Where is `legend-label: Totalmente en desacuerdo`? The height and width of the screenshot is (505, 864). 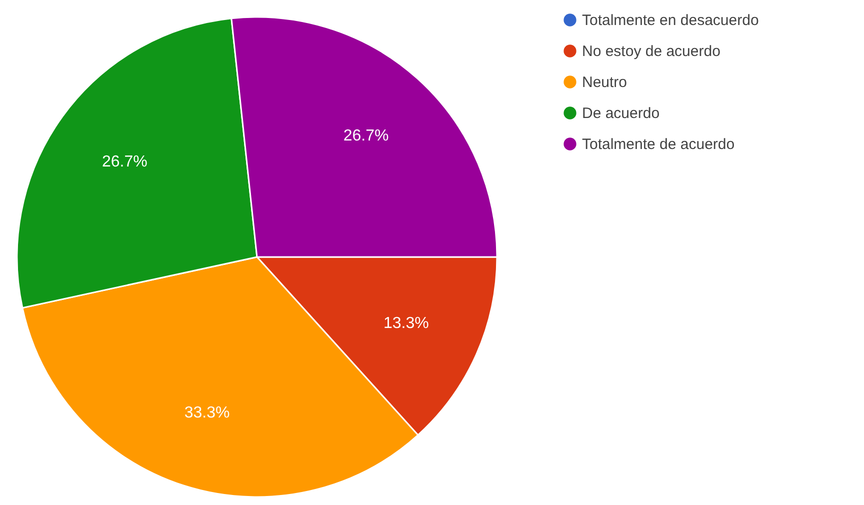
legend-label: Totalmente en desacuerdo is located at coordinates (670, 20).